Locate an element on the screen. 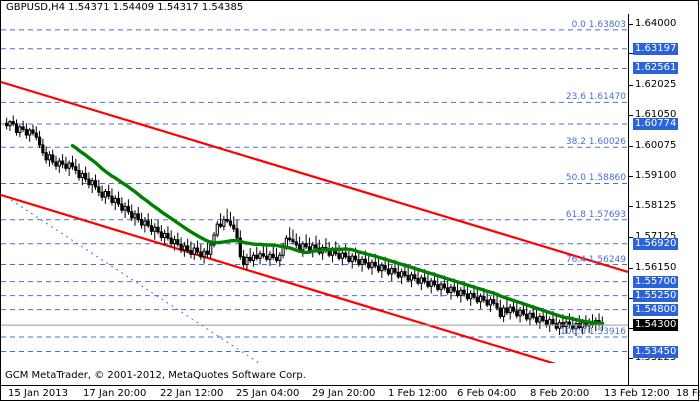  price-level-badge: 1.55250 is located at coordinates (656, 295).